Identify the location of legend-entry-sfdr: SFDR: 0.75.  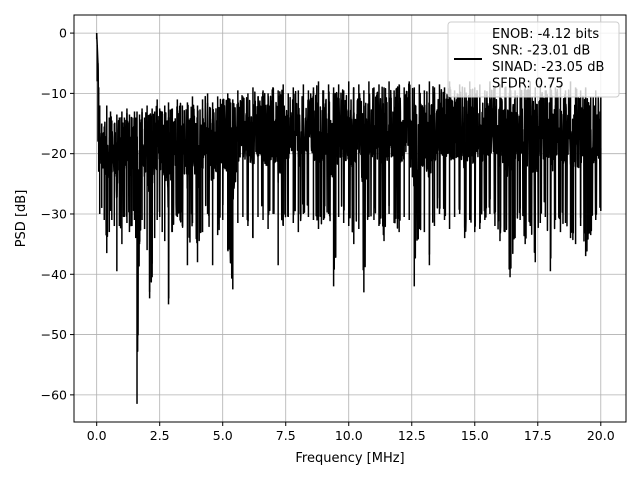
(528, 84).